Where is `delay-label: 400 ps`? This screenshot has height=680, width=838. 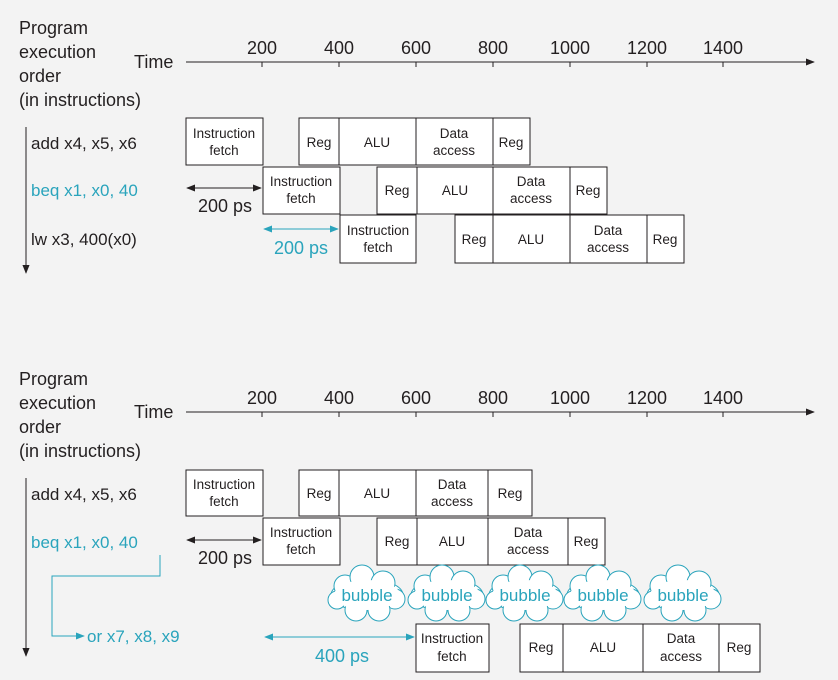 delay-label: 400 ps is located at coordinates (342, 656).